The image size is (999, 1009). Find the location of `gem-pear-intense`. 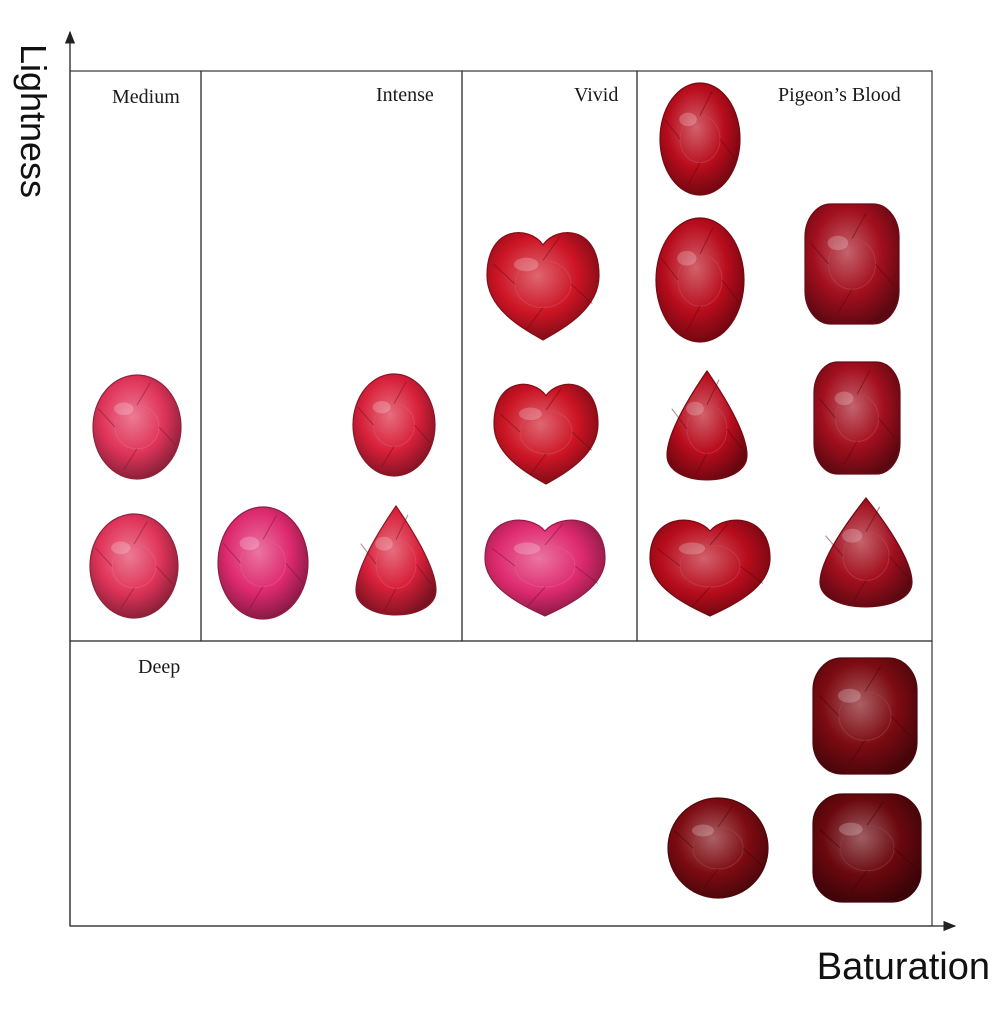

gem-pear-intense is located at coordinates (396, 560).